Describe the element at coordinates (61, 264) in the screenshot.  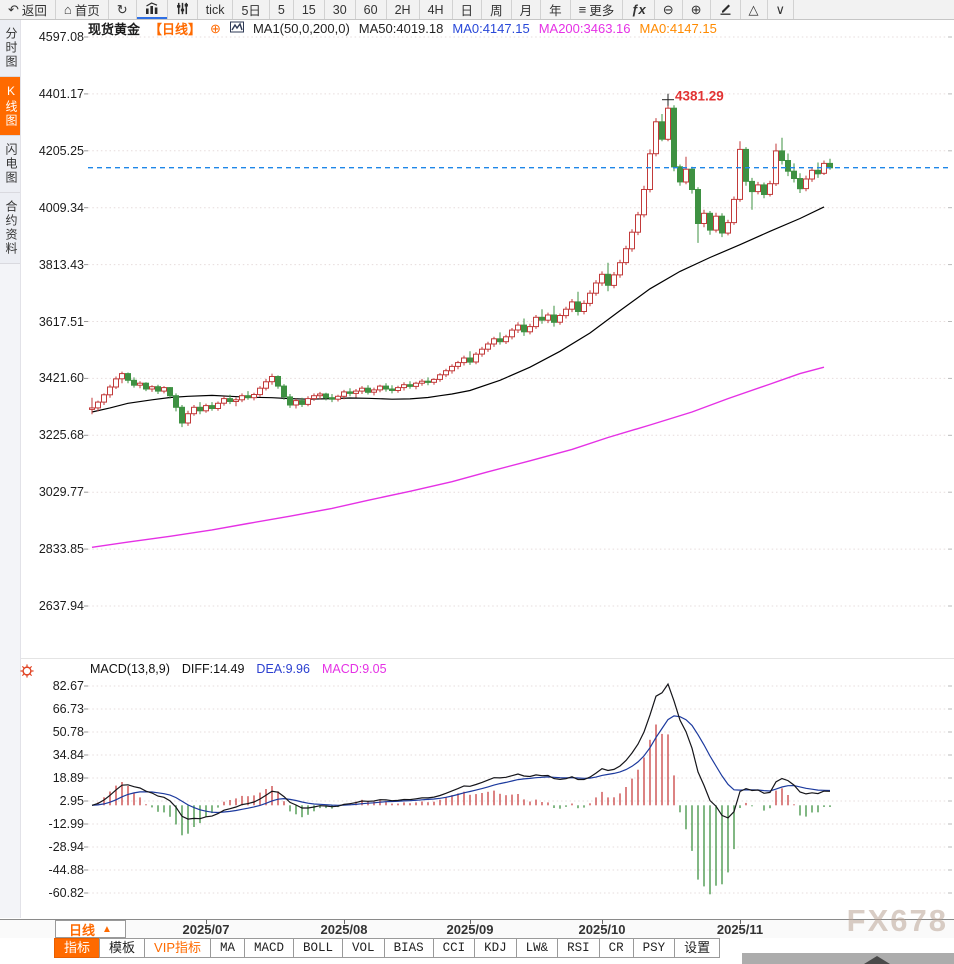
I see `price-axis-tick-label: 3813.43` at that location.